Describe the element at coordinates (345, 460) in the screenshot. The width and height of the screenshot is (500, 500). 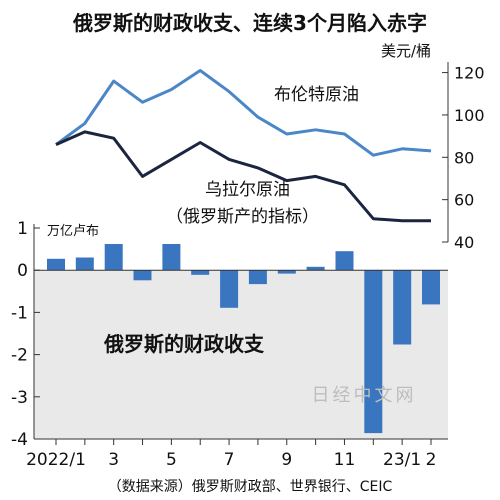
I see `x-tick-label: 11` at that location.